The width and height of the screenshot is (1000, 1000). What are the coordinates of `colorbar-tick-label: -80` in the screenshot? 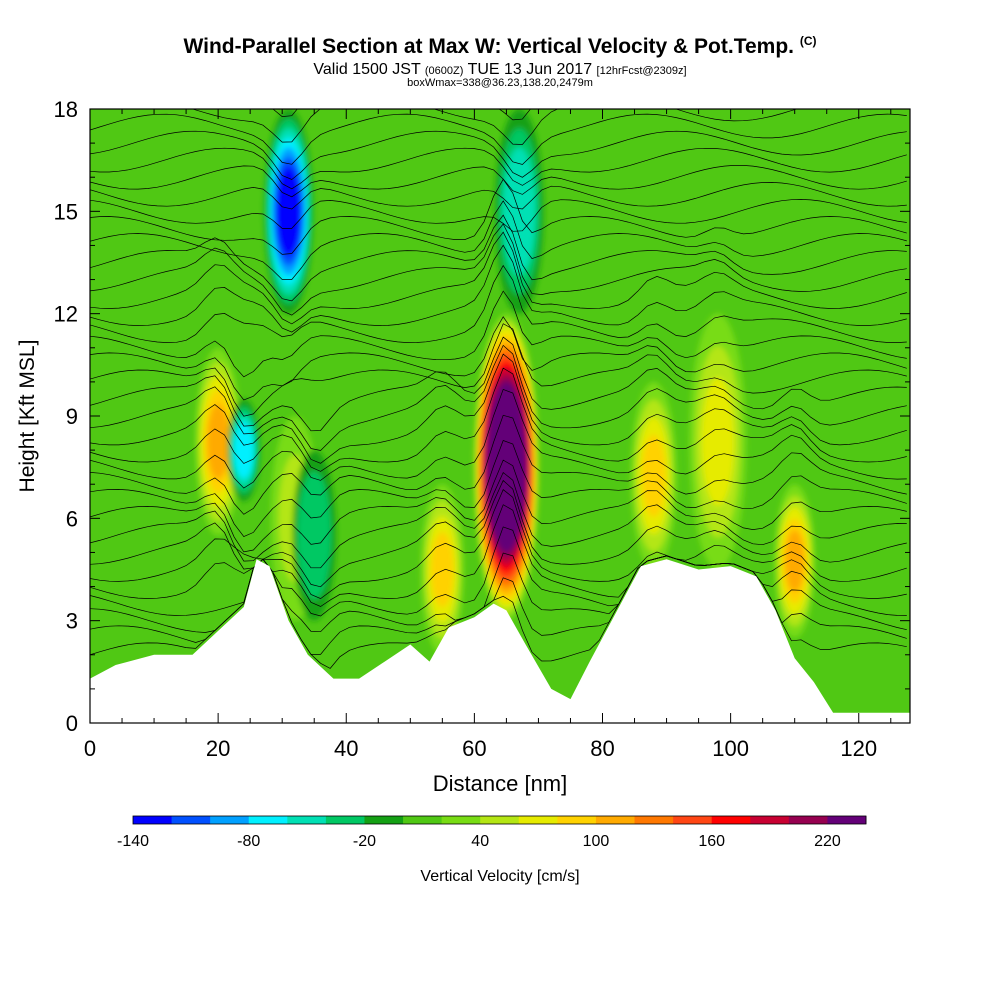 It's located at (248, 841).